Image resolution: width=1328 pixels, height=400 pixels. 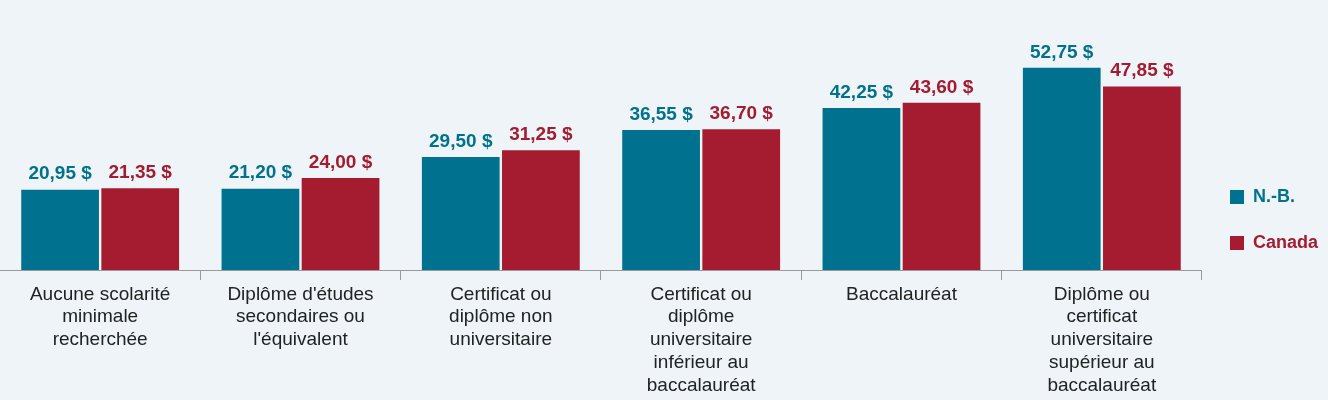 What do you see at coordinates (140, 171) in the screenshot?
I see `data-label: 21,35 $` at bounding box center [140, 171].